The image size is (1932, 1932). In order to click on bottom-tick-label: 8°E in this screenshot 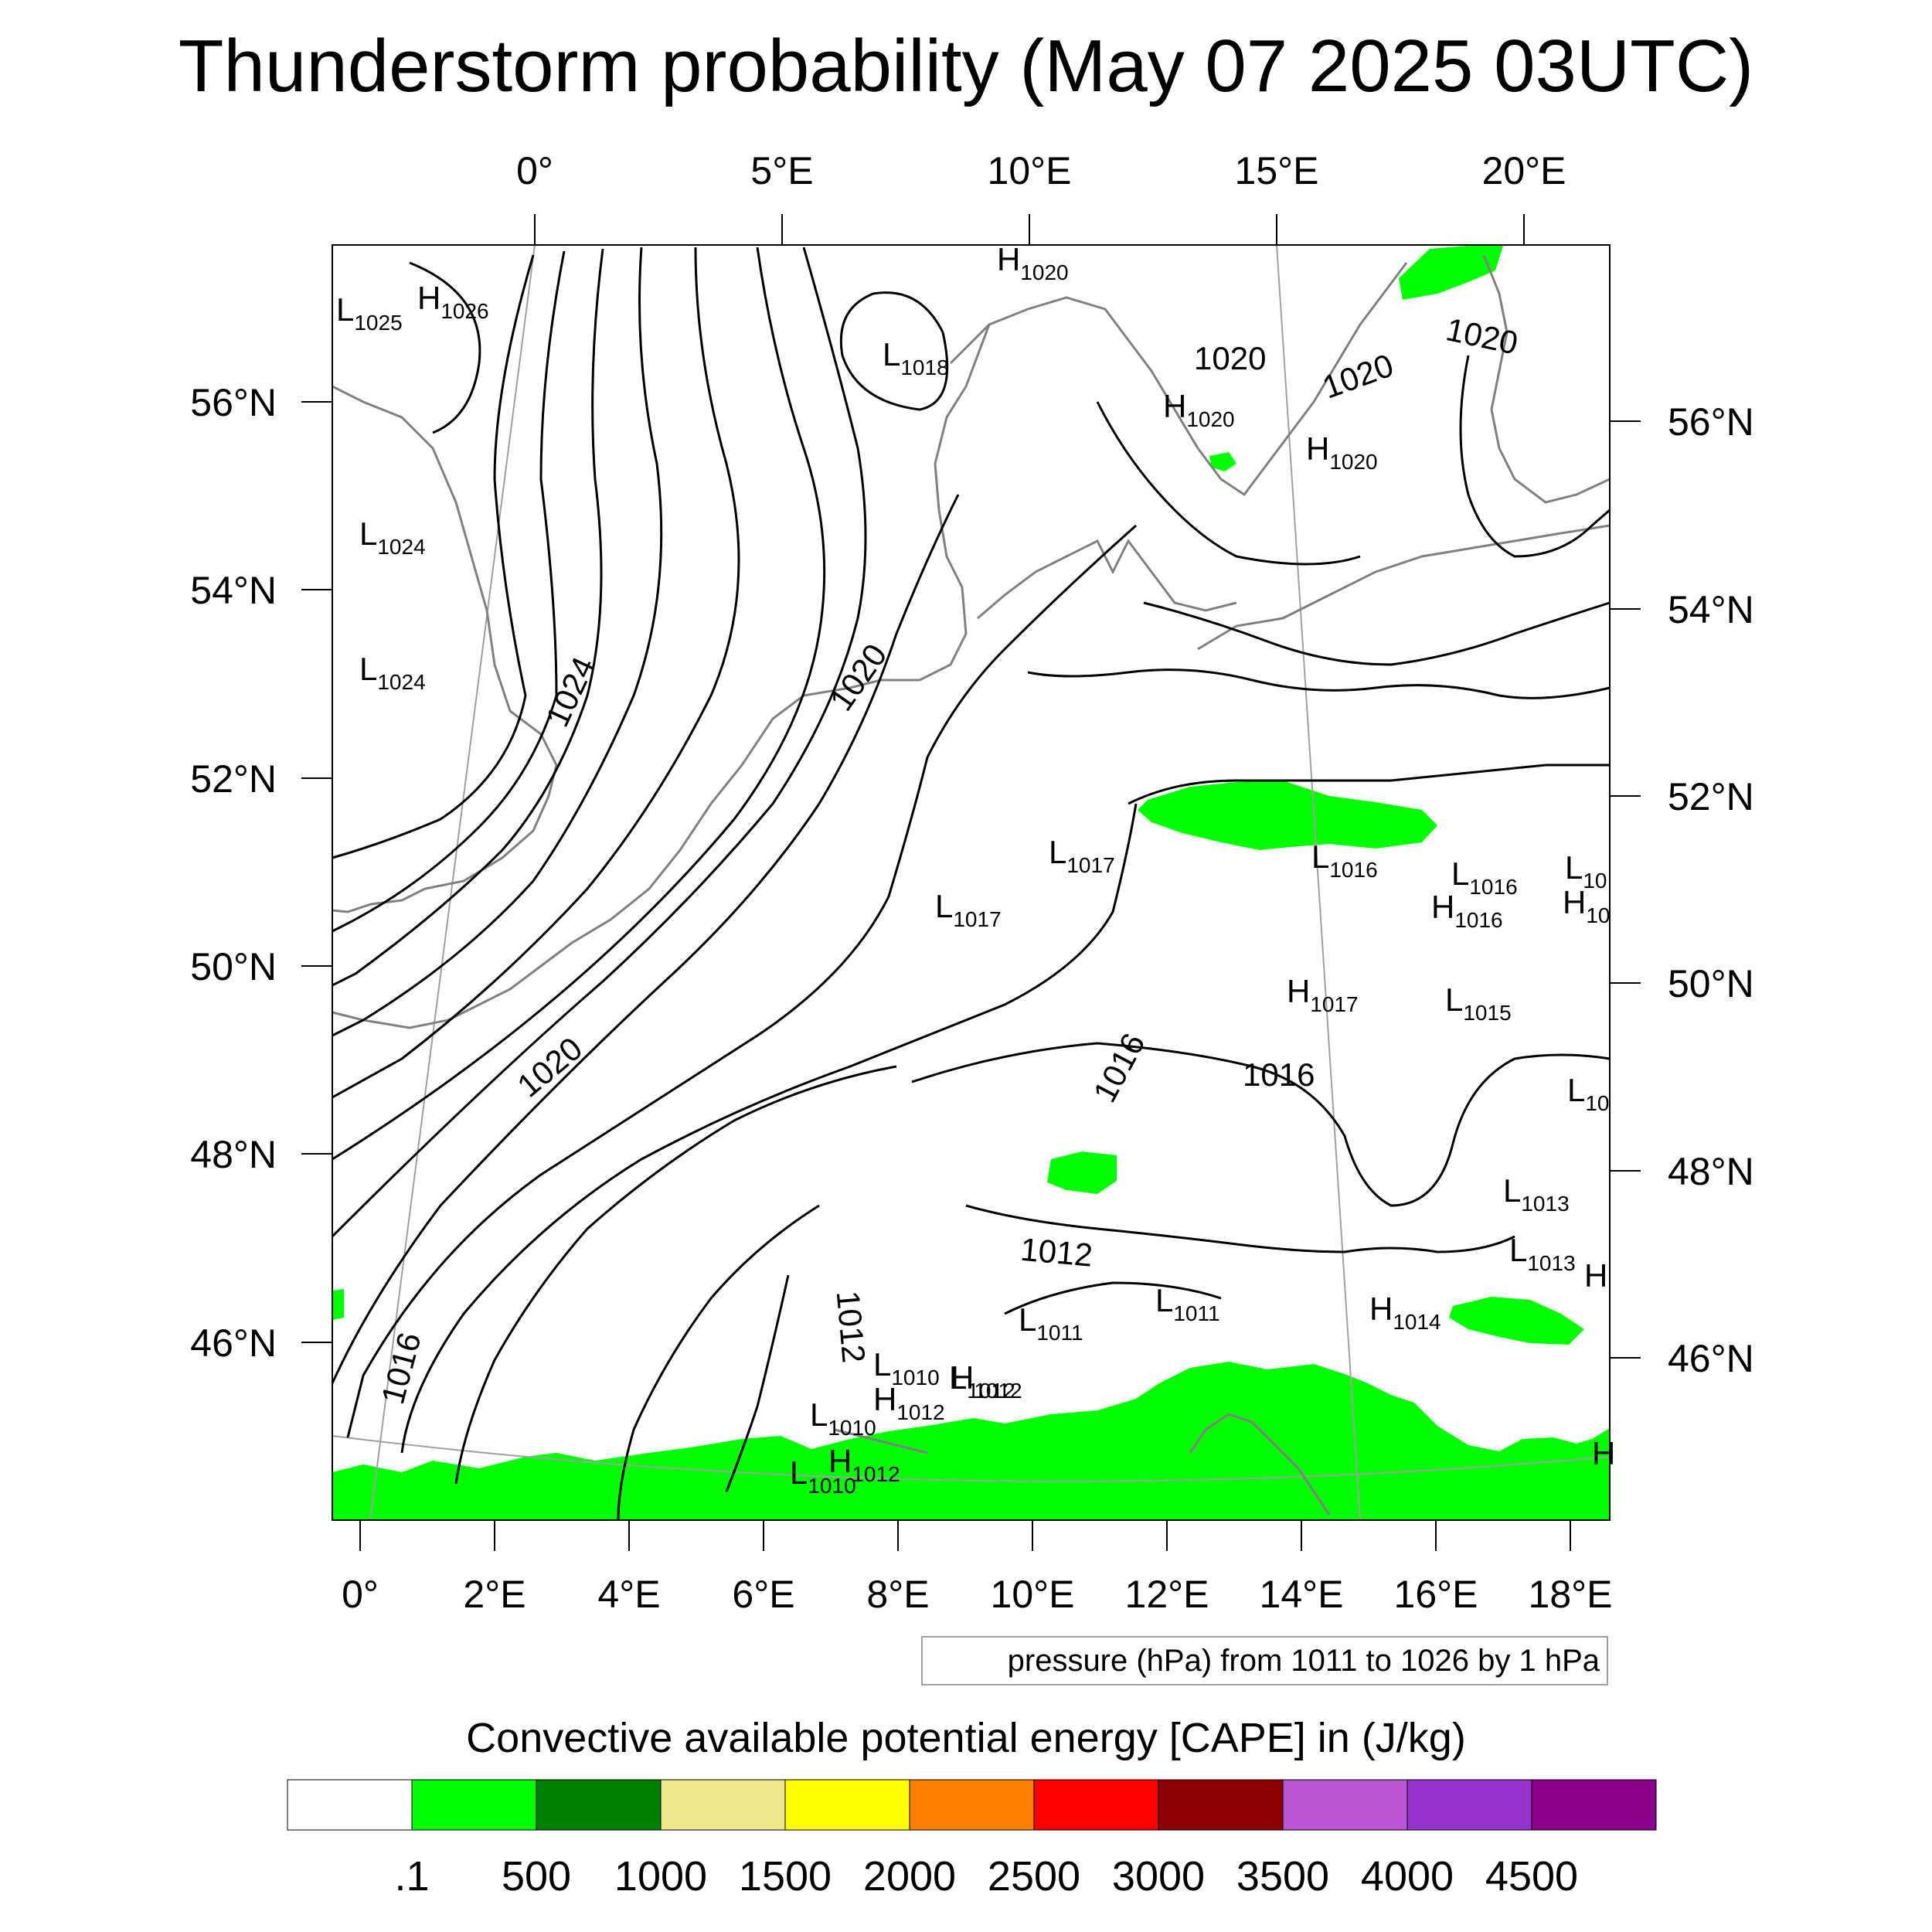, I will do `click(898, 1595)`.